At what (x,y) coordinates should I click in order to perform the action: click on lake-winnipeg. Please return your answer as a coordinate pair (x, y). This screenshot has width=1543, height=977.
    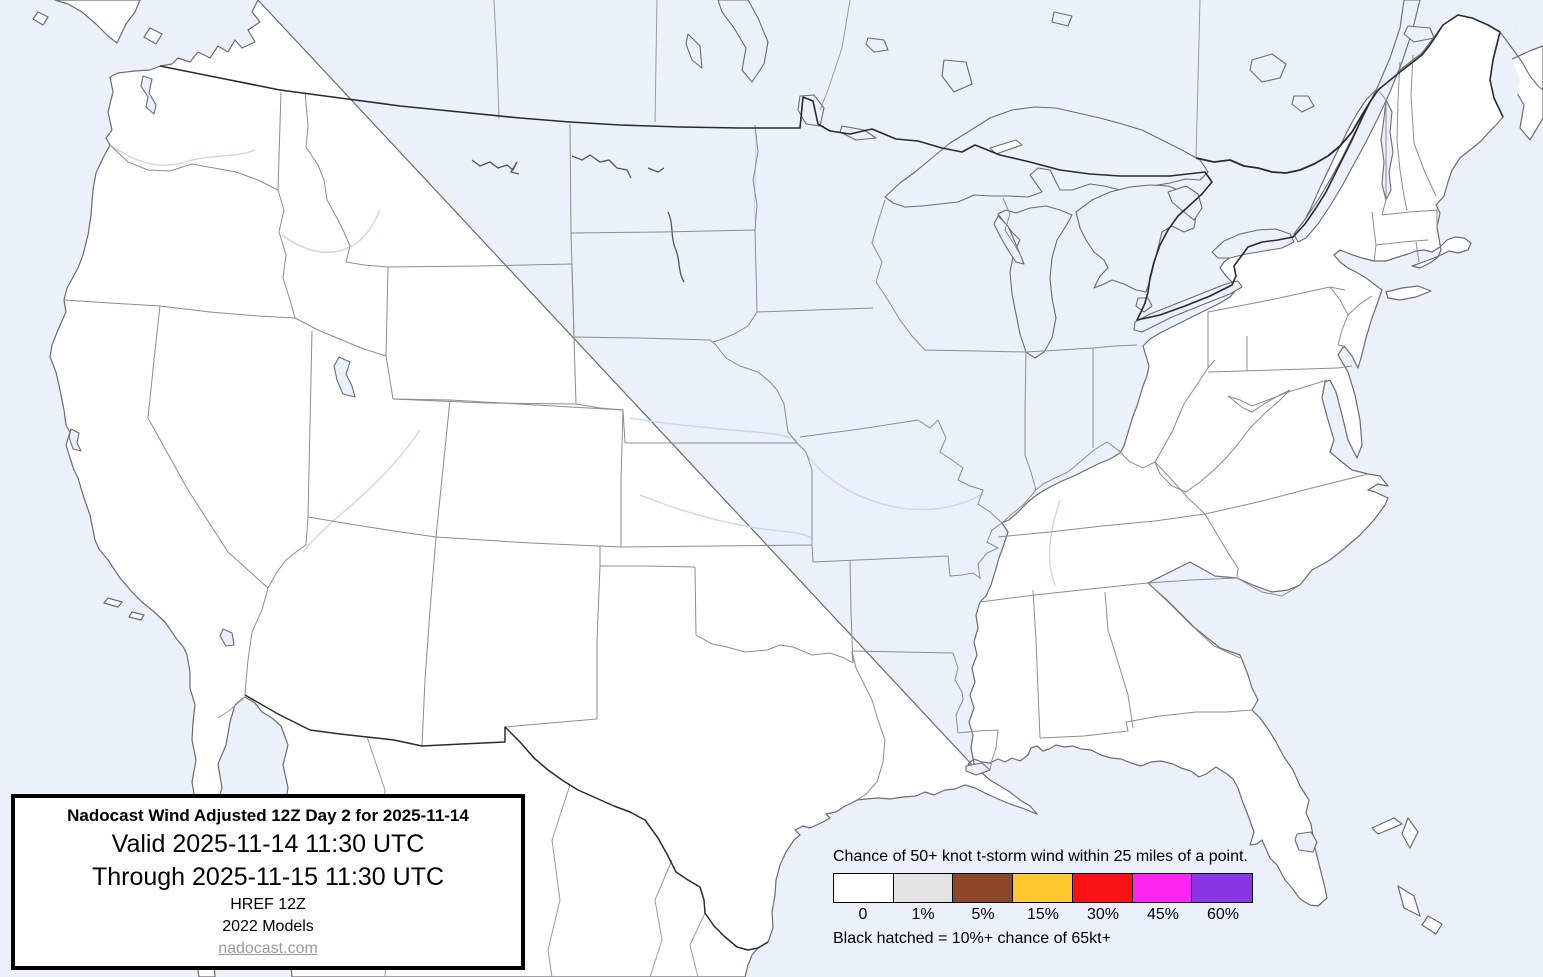
    Looking at the image, I should click on (743, 41).